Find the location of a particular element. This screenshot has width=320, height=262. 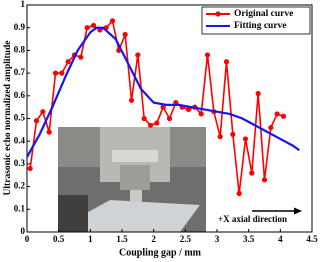

x-tick-label: 3.5 is located at coordinates (249, 239).